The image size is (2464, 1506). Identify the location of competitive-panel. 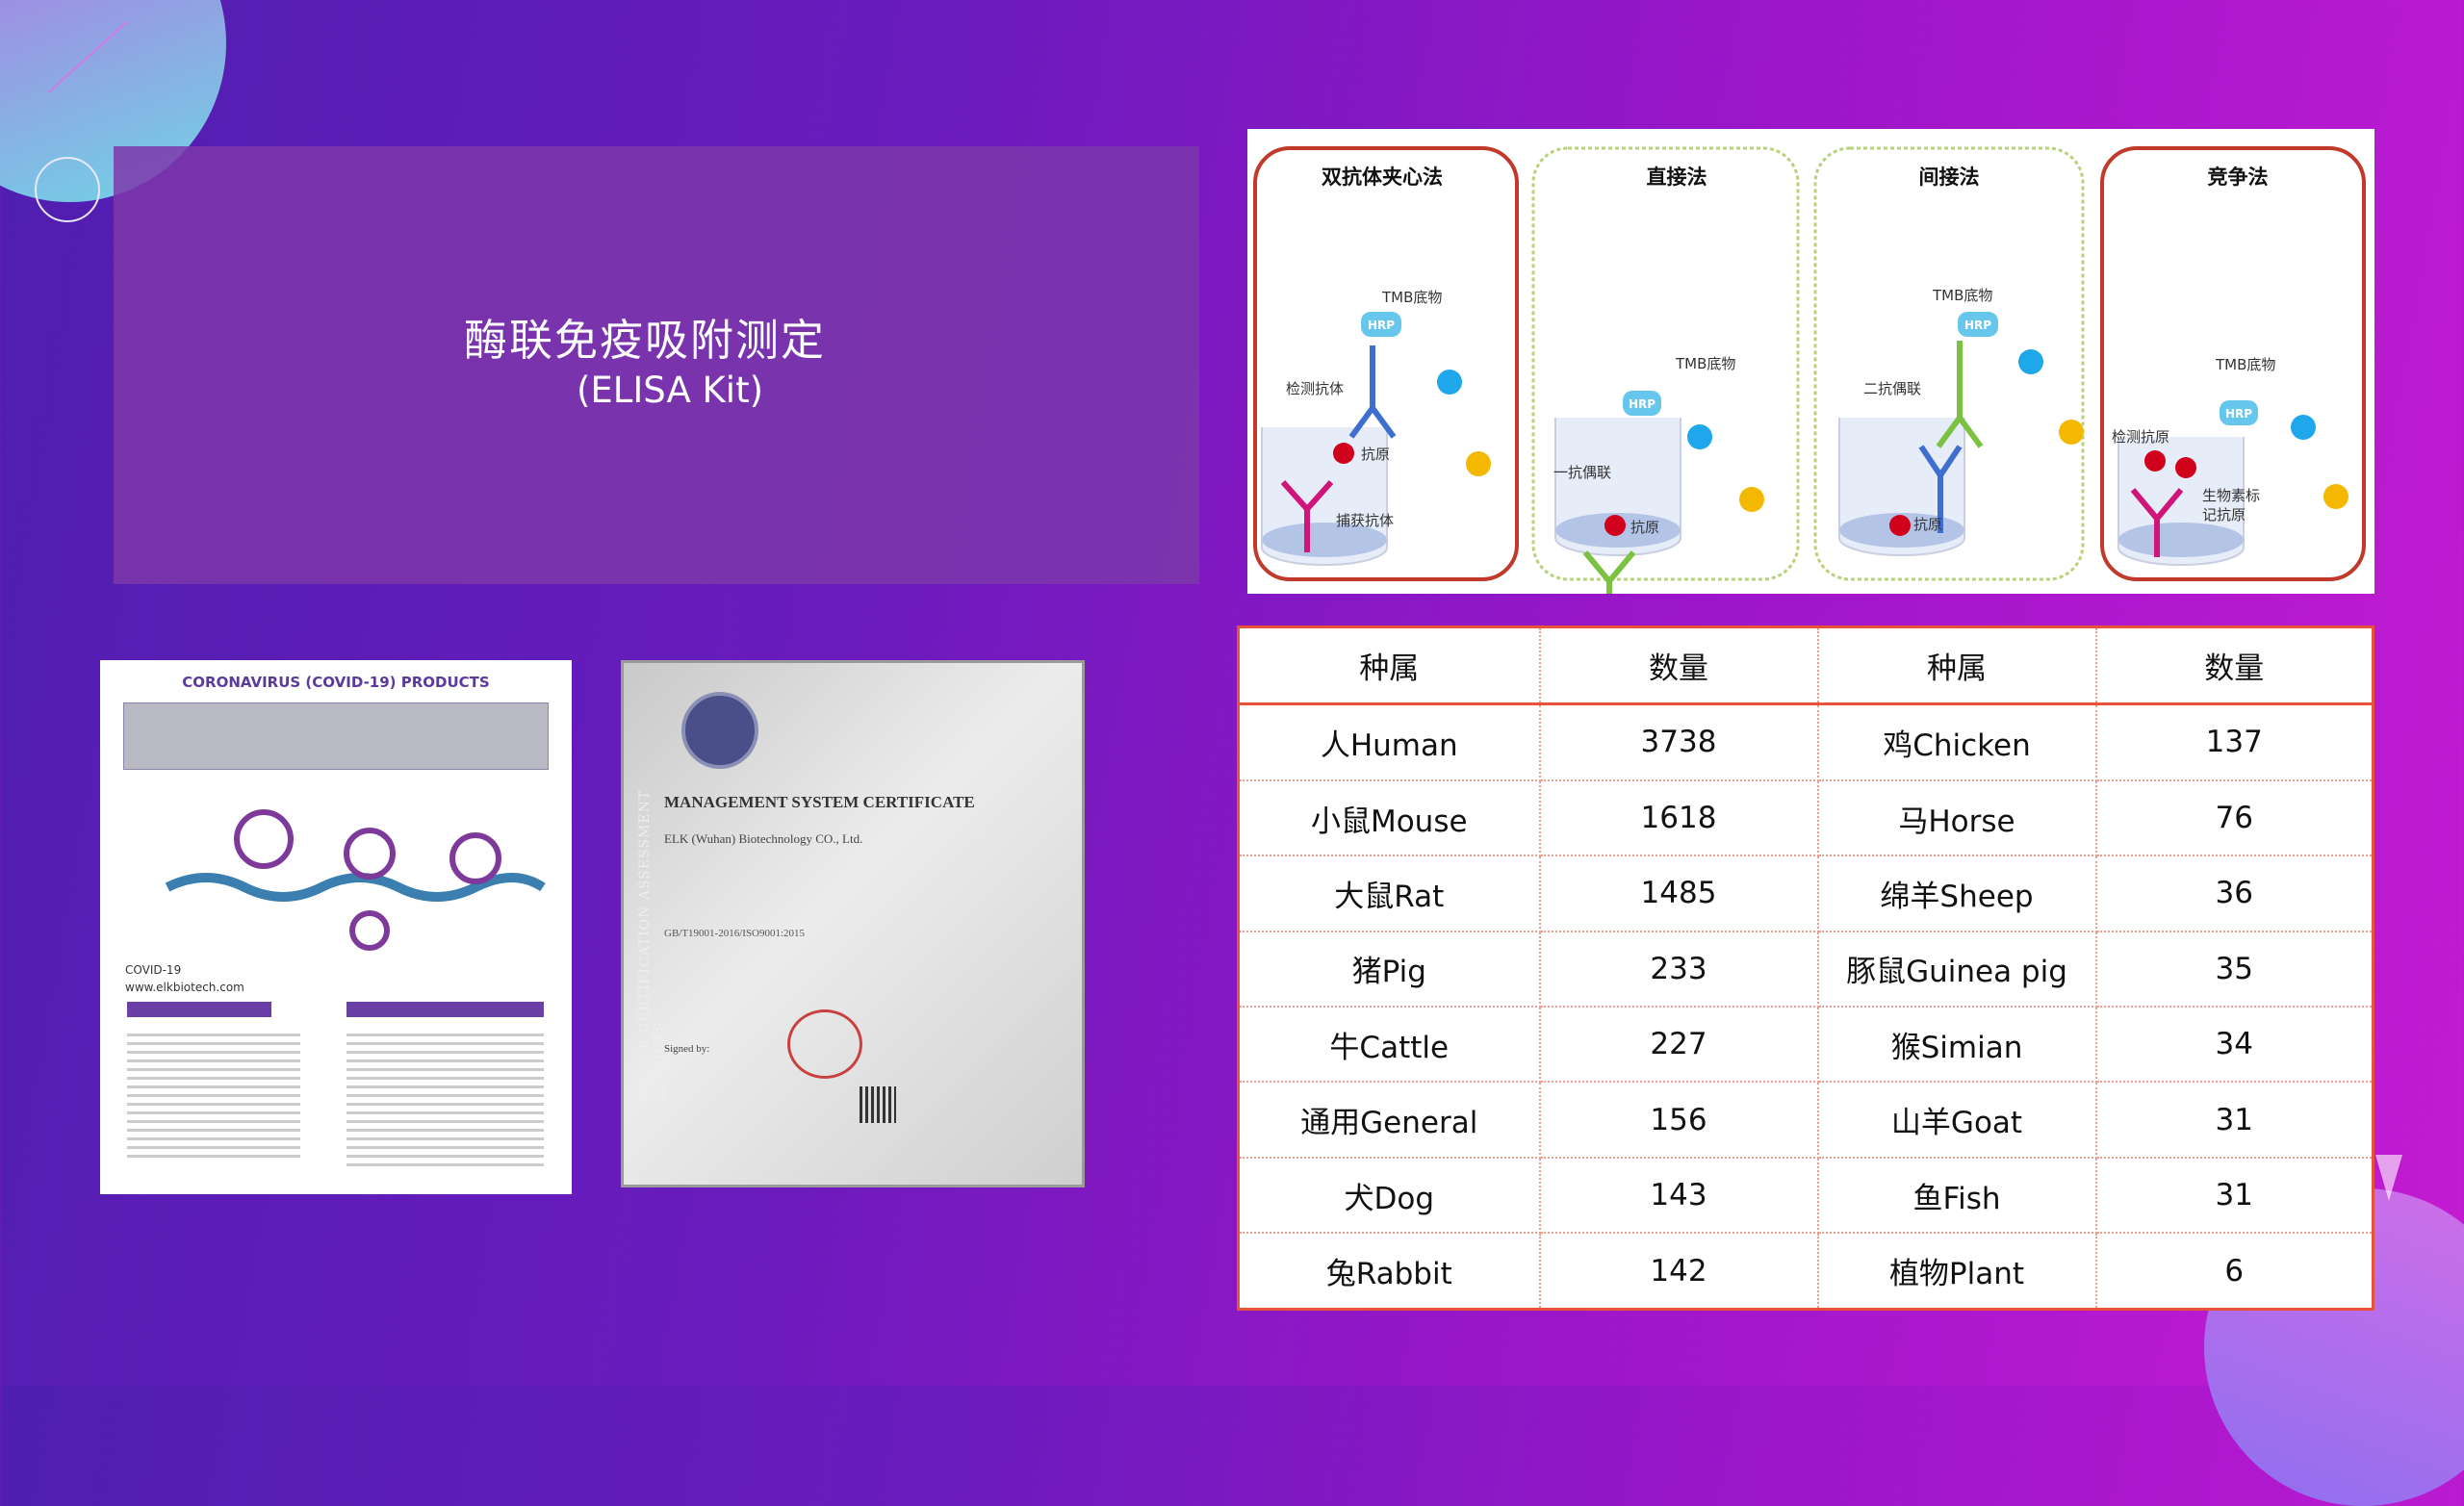
(2233, 363).